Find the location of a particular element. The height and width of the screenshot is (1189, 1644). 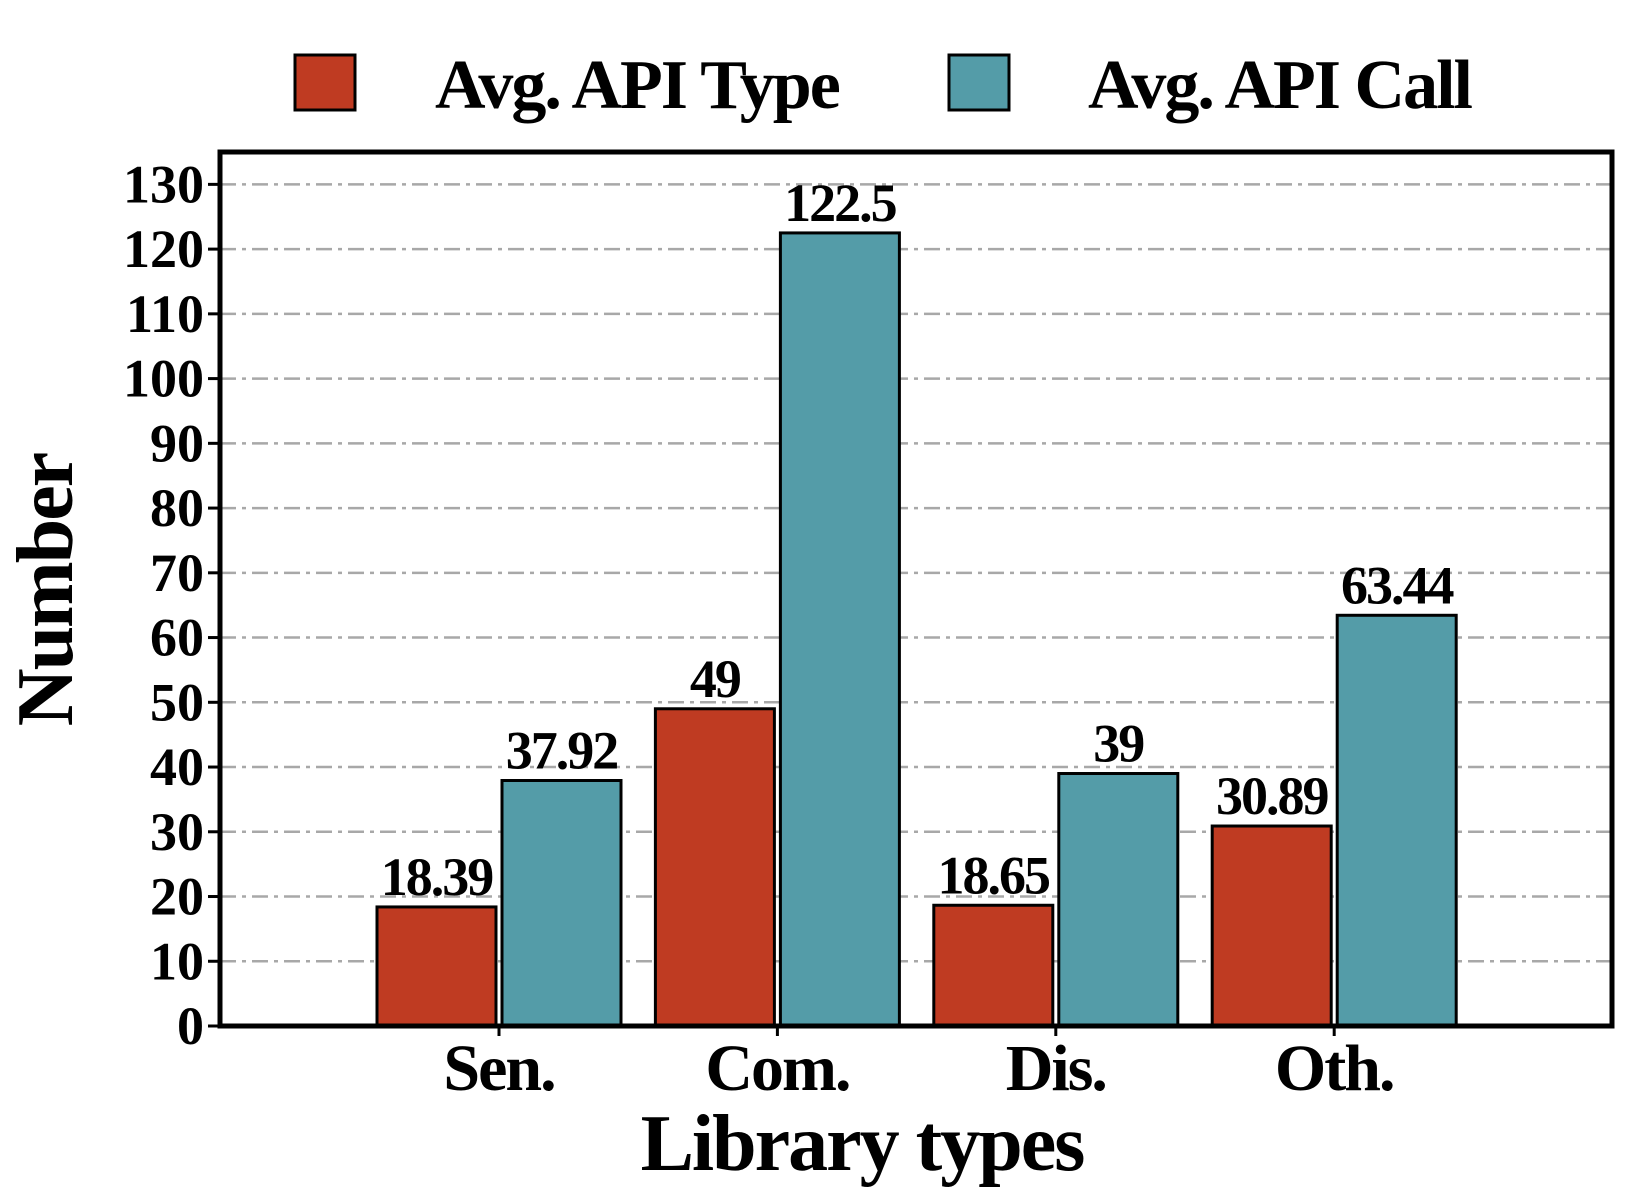

y-tick-label: 30 is located at coordinates (177, 832).